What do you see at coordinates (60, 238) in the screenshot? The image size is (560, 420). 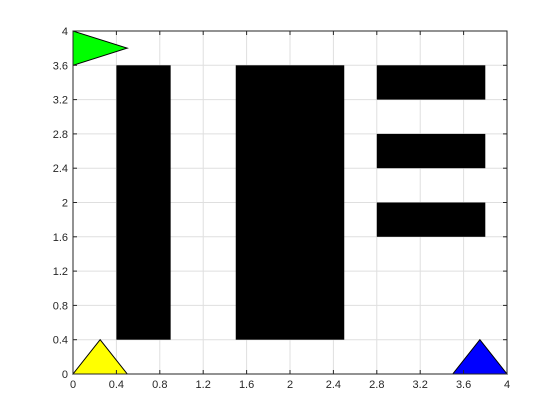 I see `y-tick-label: 1.6` at bounding box center [60, 238].